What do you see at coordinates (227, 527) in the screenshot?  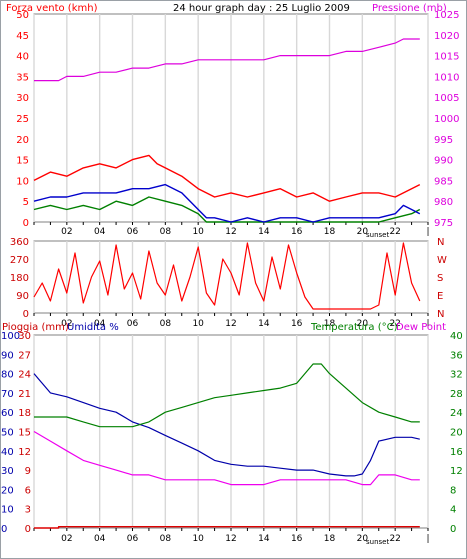 I see `rain-line` at bounding box center [227, 527].